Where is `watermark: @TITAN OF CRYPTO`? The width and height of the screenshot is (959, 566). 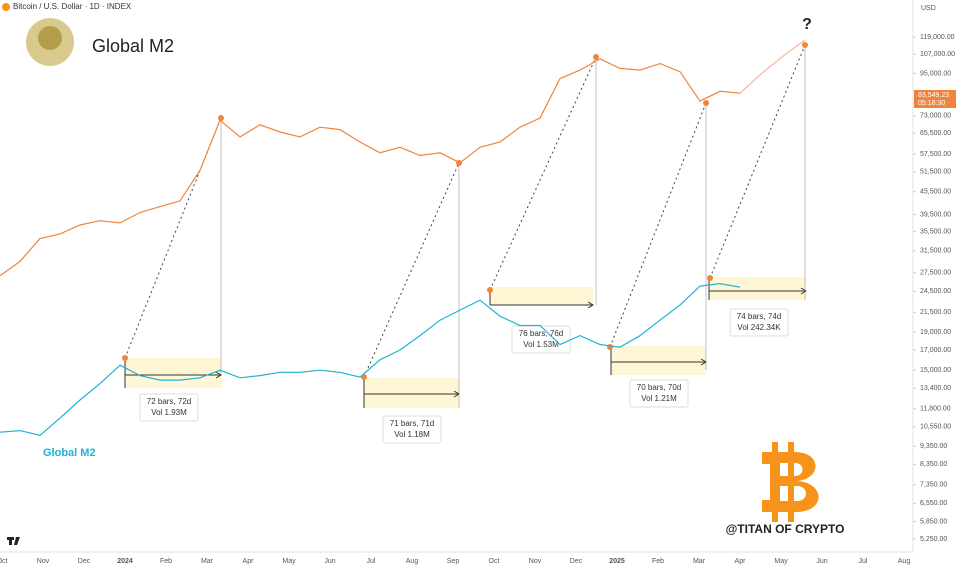
watermark: @TITAN OF CRYPTO is located at coordinates (785, 529).